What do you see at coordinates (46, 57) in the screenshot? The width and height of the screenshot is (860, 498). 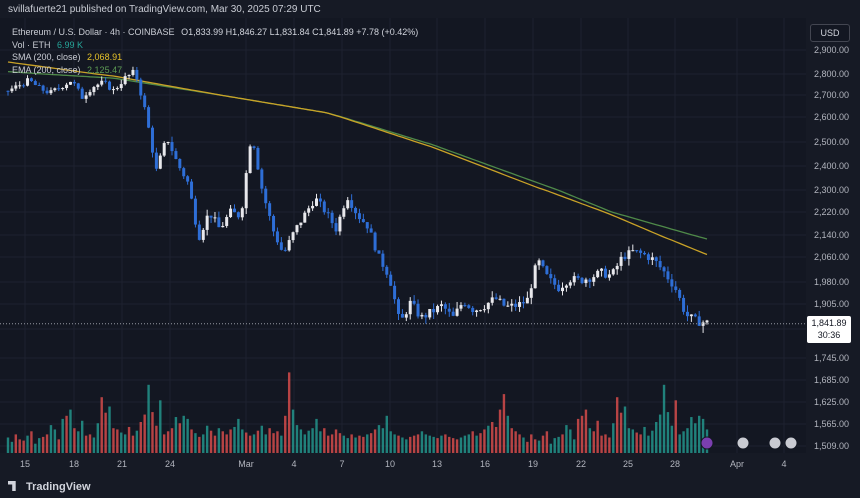 I see `sma-label: SMA (200, close)` at bounding box center [46, 57].